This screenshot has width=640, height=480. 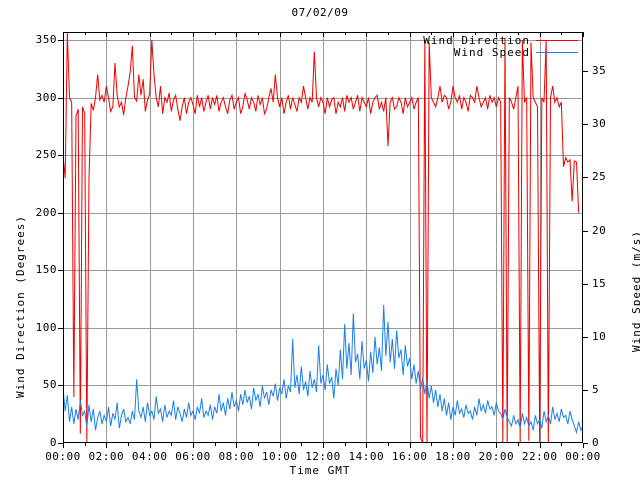 What do you see at coordinates (599, 124) in the screenshot?
I see `y-right-tick-label-6: 30` at bounding box center [599, 124].